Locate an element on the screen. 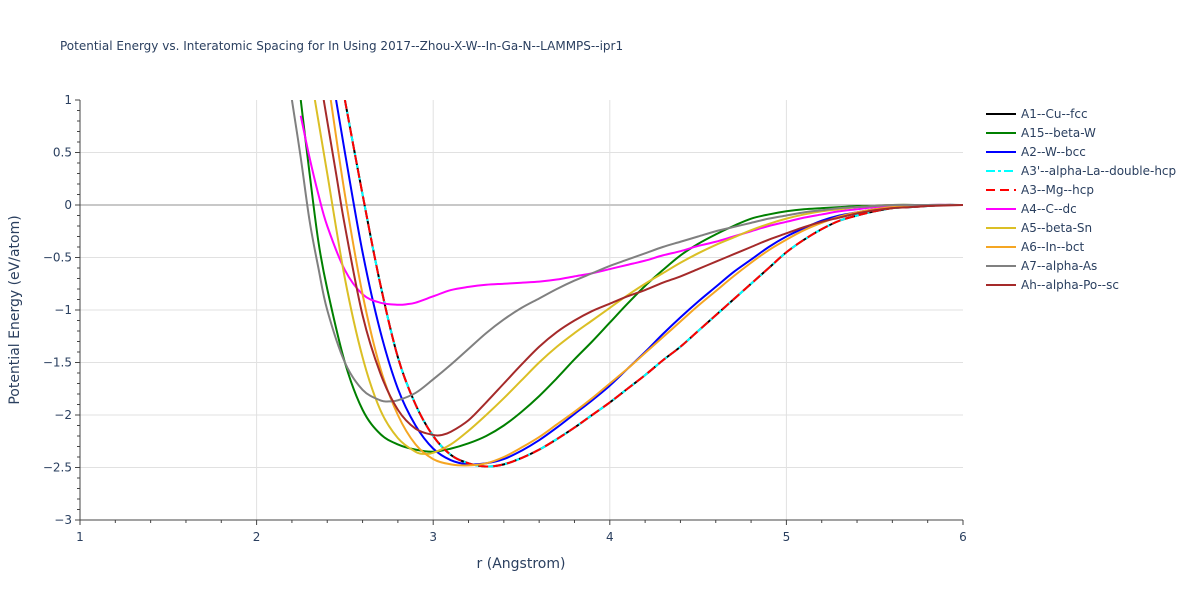 The width and height of the screenshot is (1200, 604). y-tick-label: −3 is located at coordinates (63, 520).